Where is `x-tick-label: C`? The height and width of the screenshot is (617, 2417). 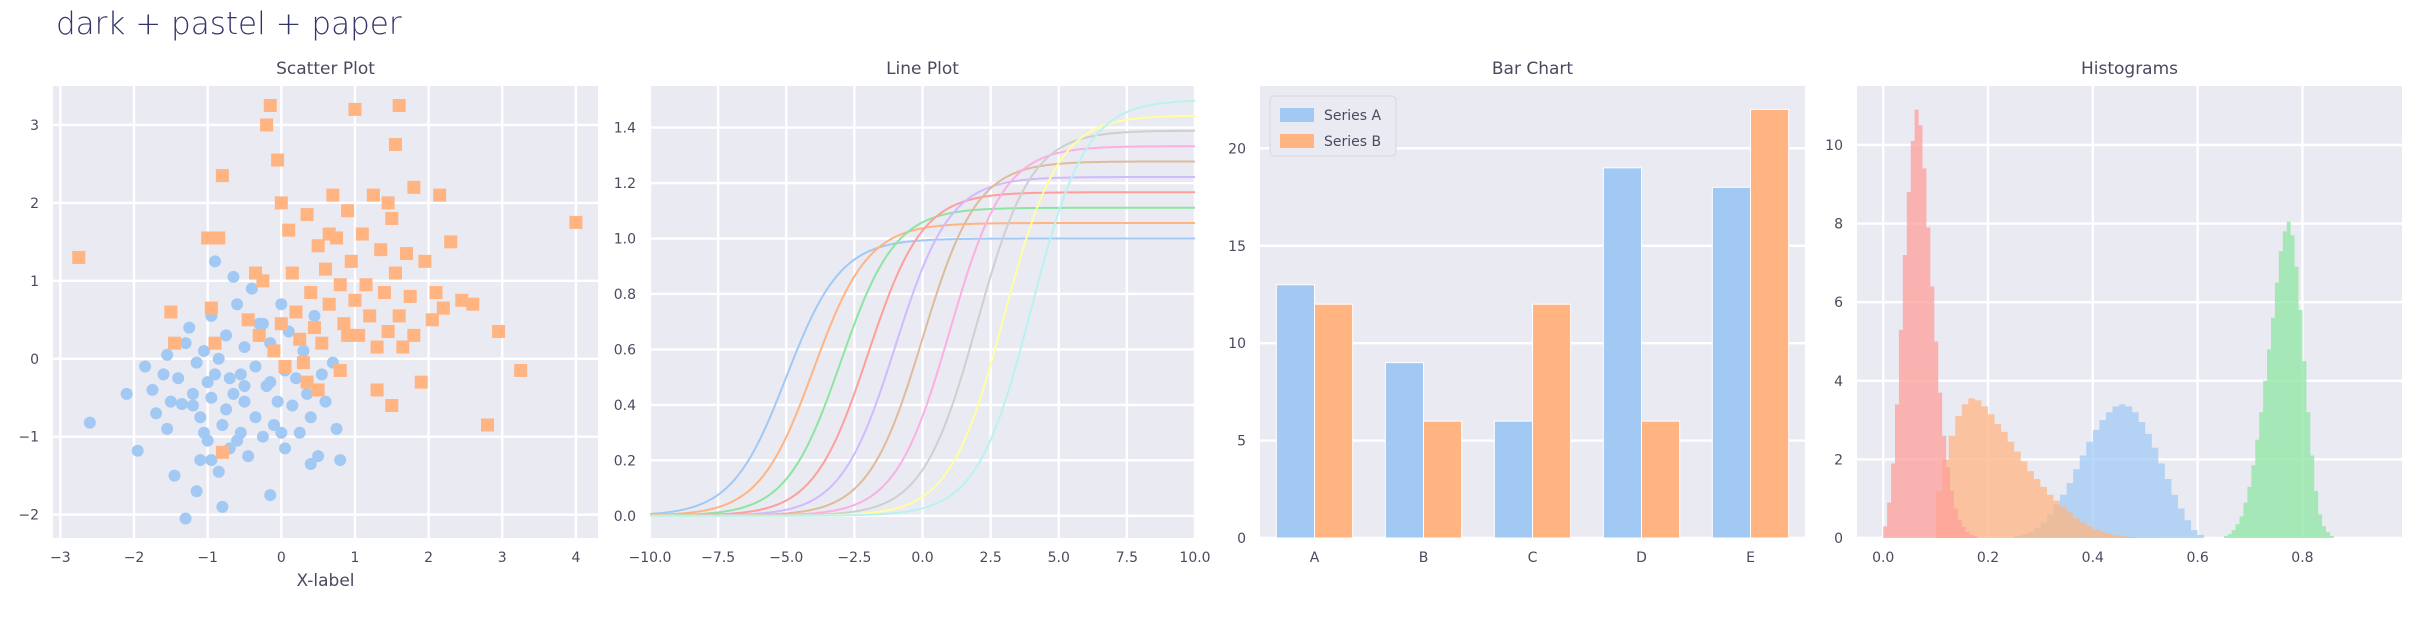 x-tick-label: C is located at coordinates (1533, 558).